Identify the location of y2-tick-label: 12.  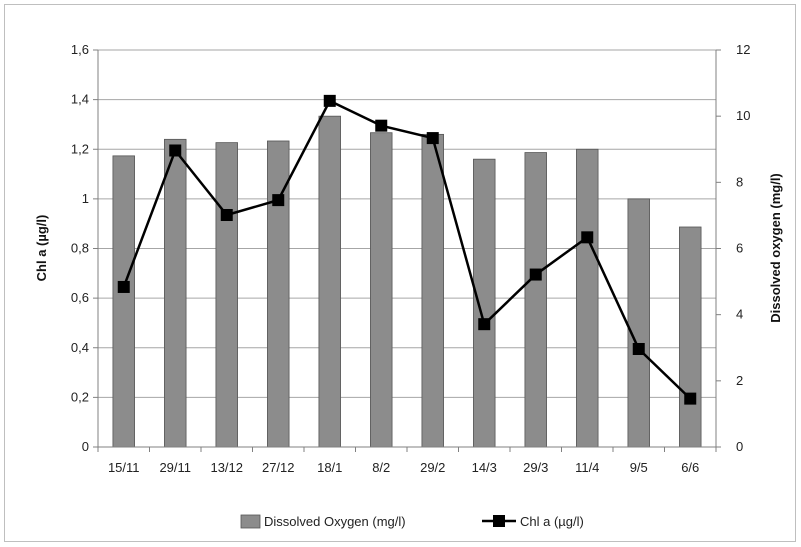
(743, 49).